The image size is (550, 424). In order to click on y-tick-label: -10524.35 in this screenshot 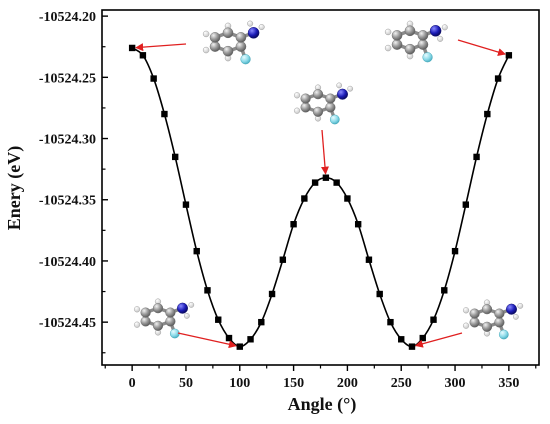, I will do `click(67, 201)`.